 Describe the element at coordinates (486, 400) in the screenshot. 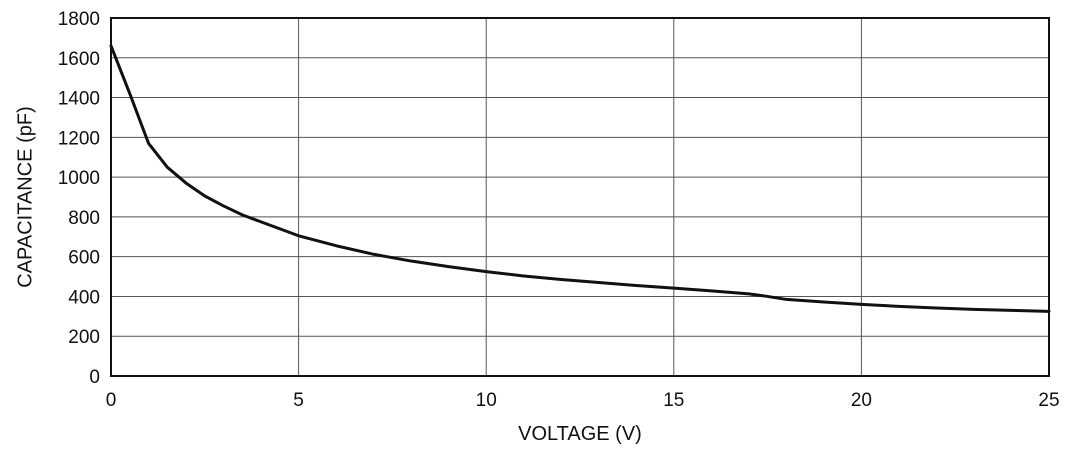

I see `x-tick-label: 10` at that location.